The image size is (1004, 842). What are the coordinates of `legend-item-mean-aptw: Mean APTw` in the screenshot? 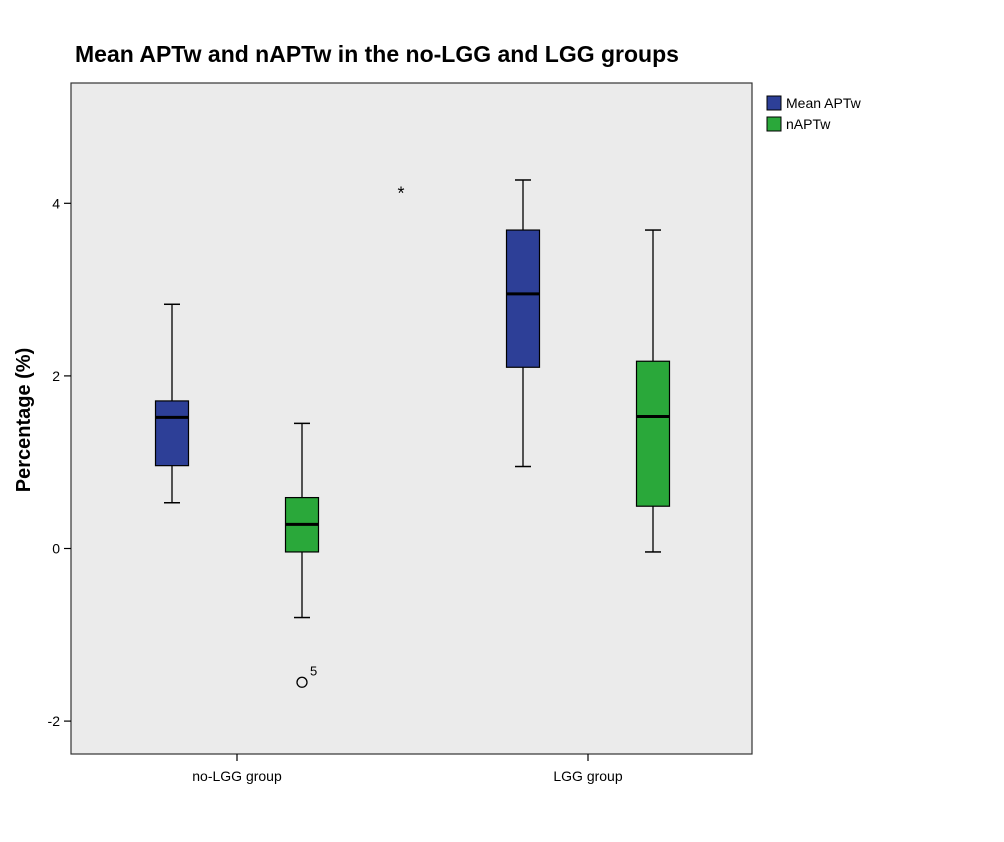 It's located at (814, 103).